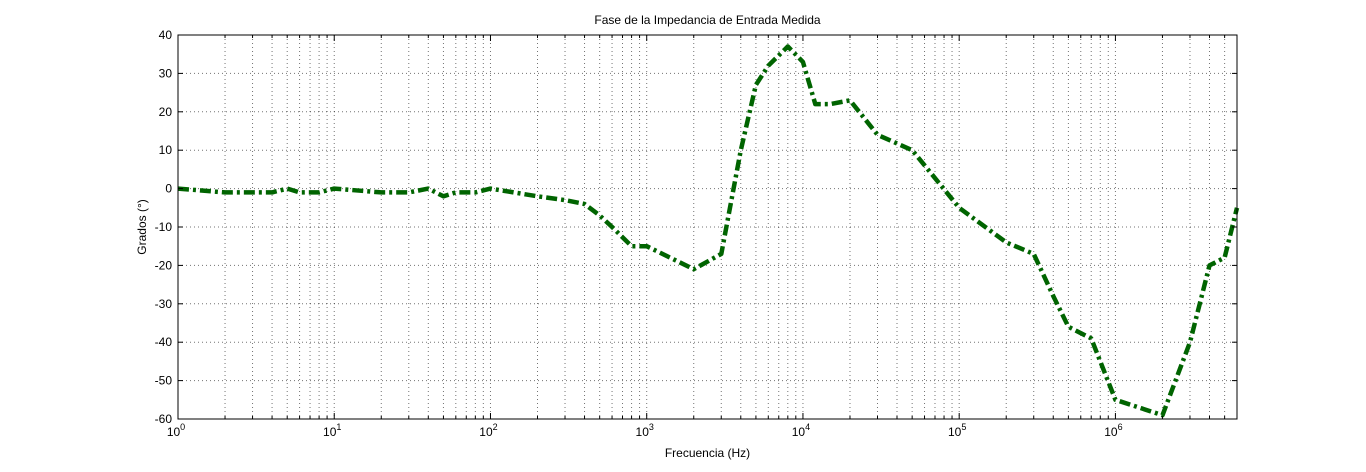  I want to click on x-tick-exponent: 1, so click(338, 427).